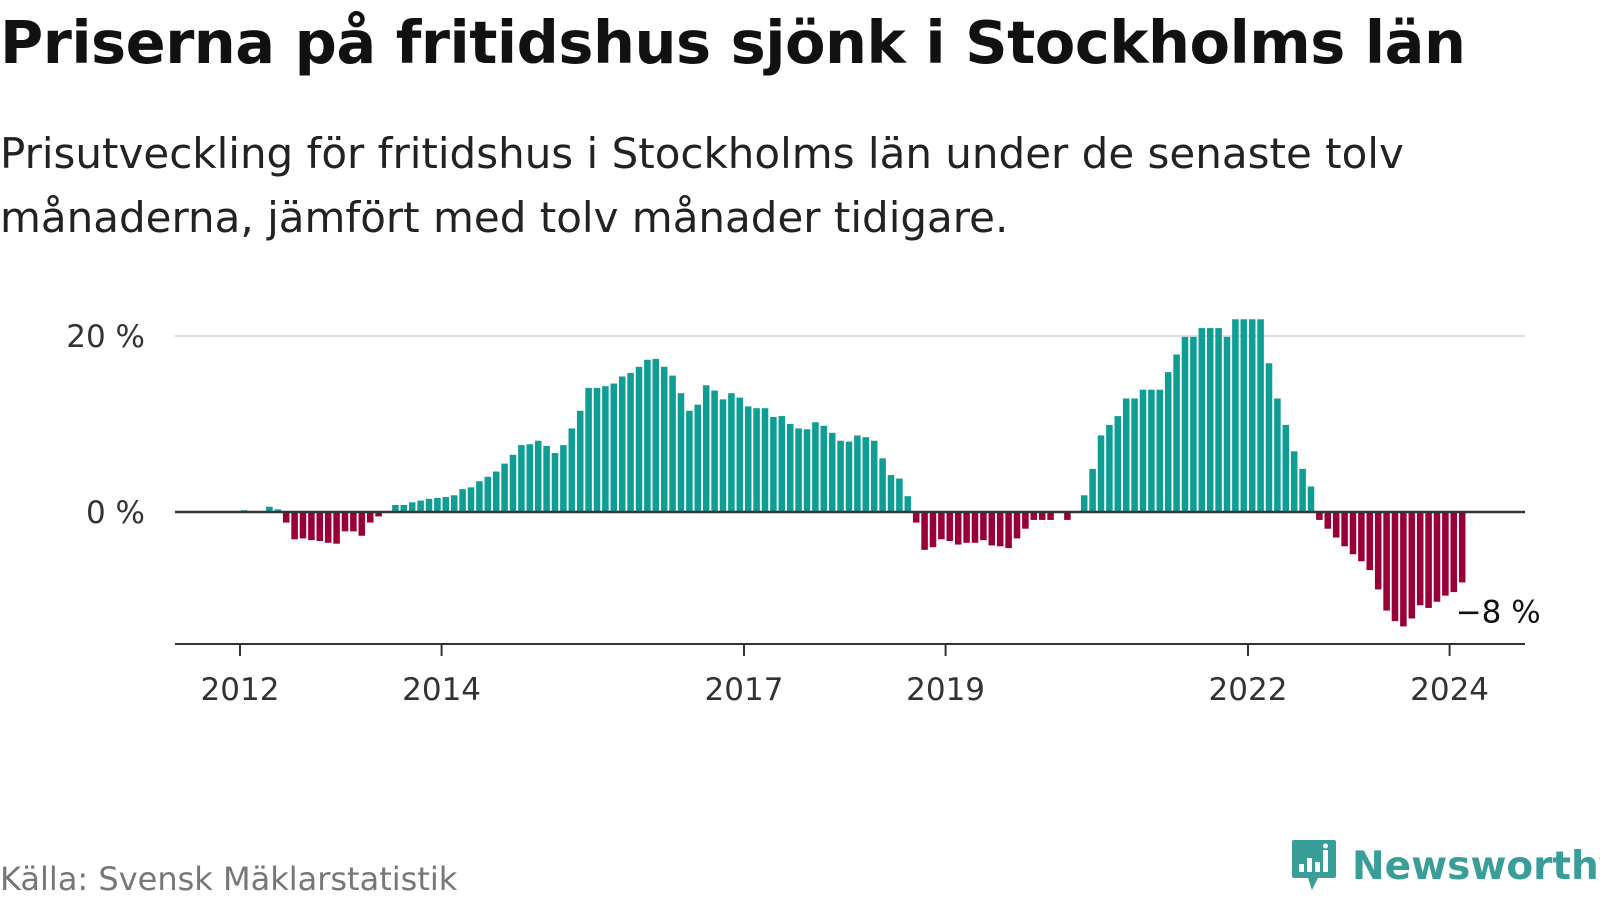 The image size is (1600, 900). I want to click on source-note: Källa: Svensk Mäklarstatistik, so click(229, 879).